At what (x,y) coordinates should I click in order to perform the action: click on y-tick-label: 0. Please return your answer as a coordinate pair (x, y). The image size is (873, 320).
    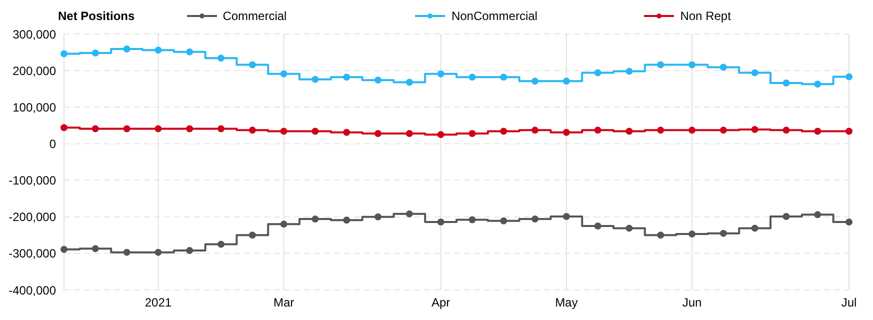
    Looking at the image, I should click on (52, 143).